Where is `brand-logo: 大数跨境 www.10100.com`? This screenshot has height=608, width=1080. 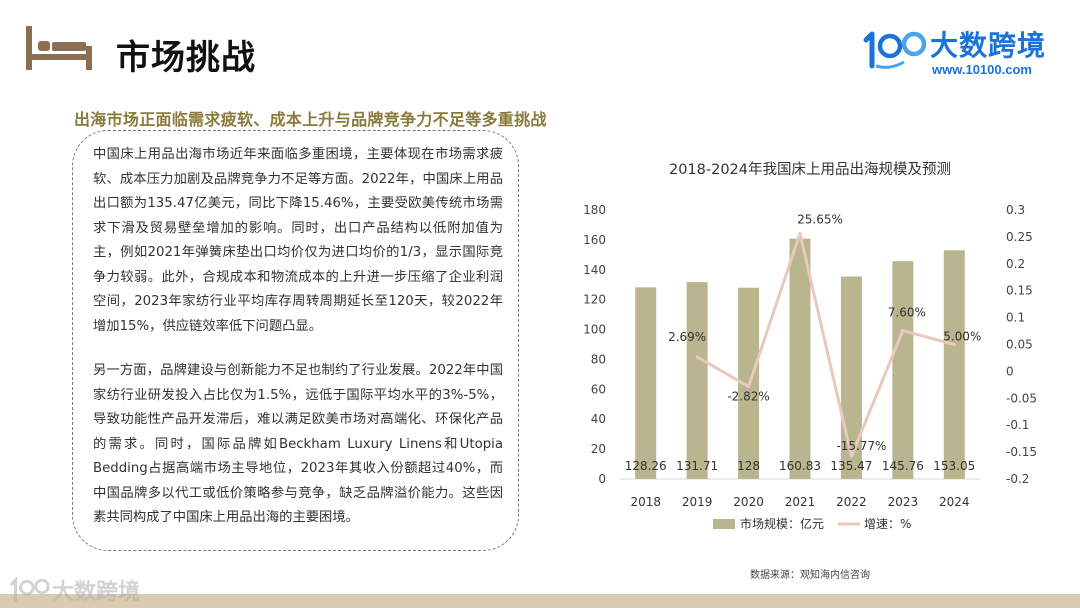 brand-logo: 大数跨境 www.10100.com is located at coordinates (960, 54).